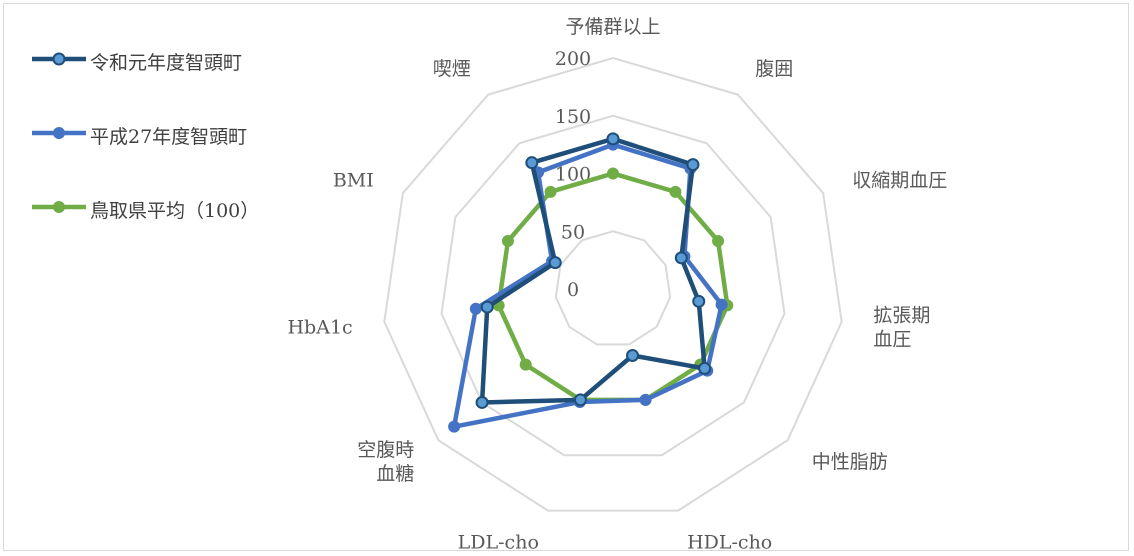  What do you see at coordinates (175, 211) in the screenshot?
I see `legend-label: 鳥取県平均（100）` at bounding box center [175, 211].